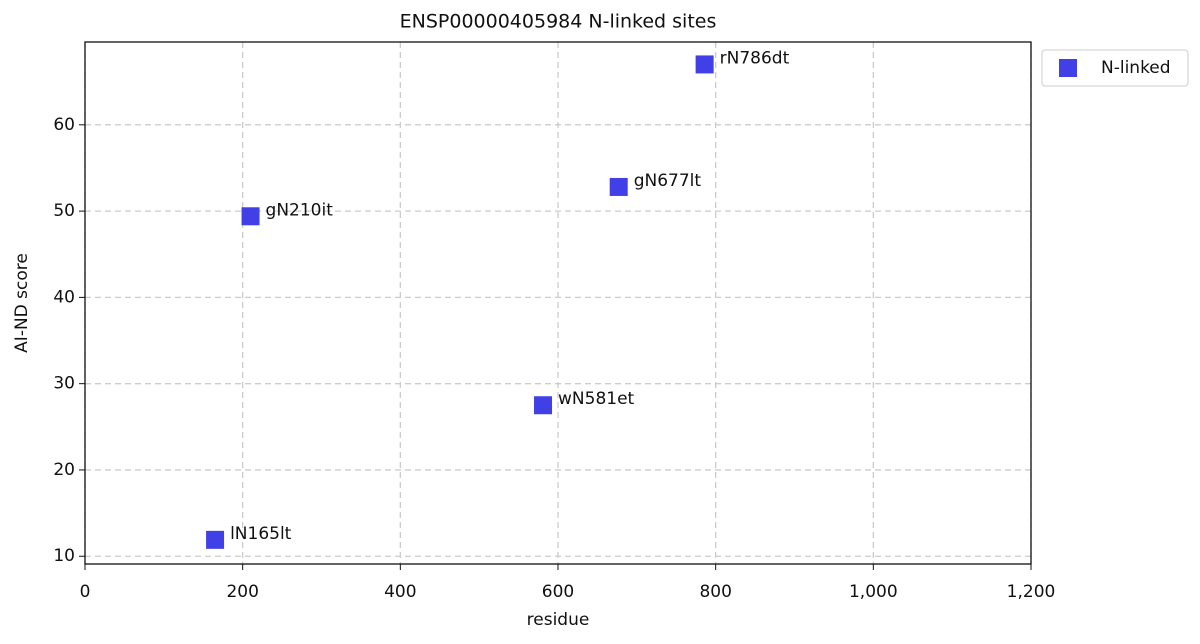 This screenshot has height=644, width=1200. I want to click on x-tick-label: 400, so click(400, 592).